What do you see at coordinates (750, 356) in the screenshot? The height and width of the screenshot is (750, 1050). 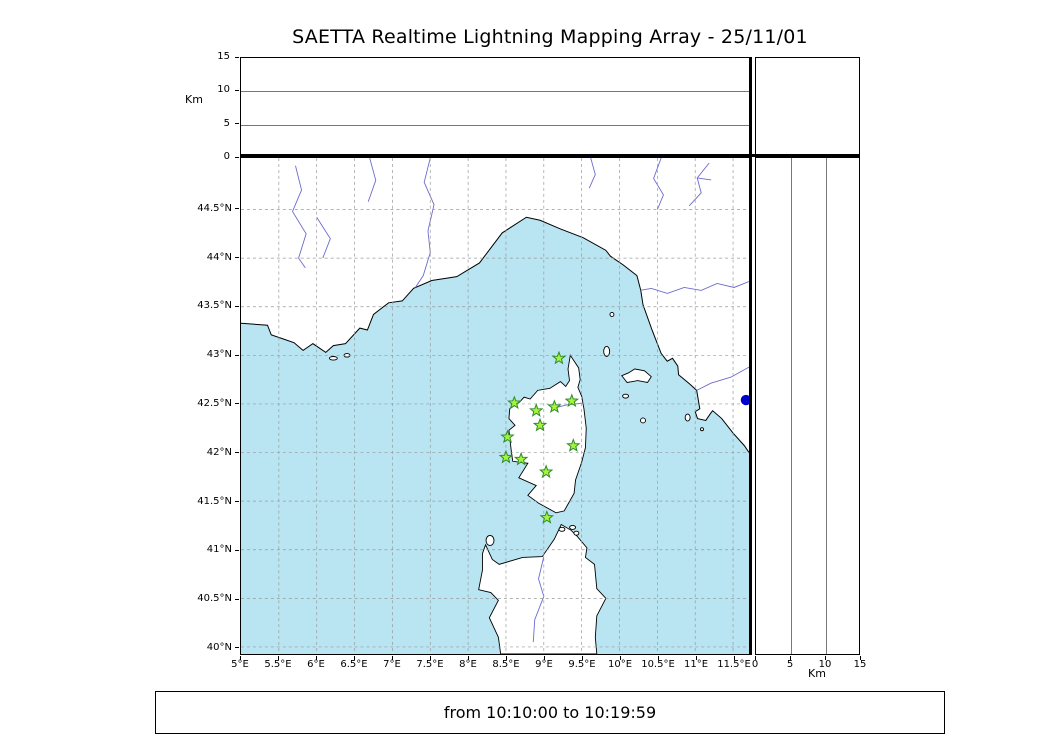 I see `thick-vertical-separator` at bounding box center [750, 356].